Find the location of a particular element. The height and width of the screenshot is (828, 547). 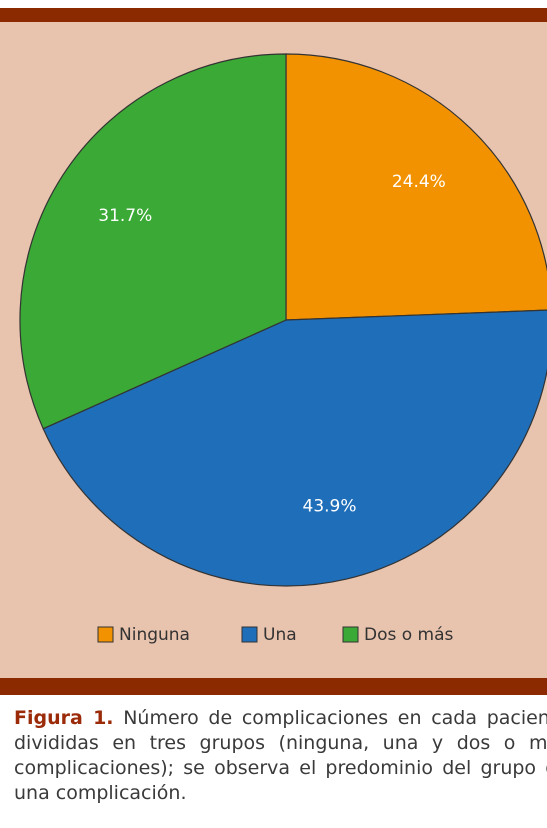

legend-label: Ninguna is located at coordinates (154, 635).